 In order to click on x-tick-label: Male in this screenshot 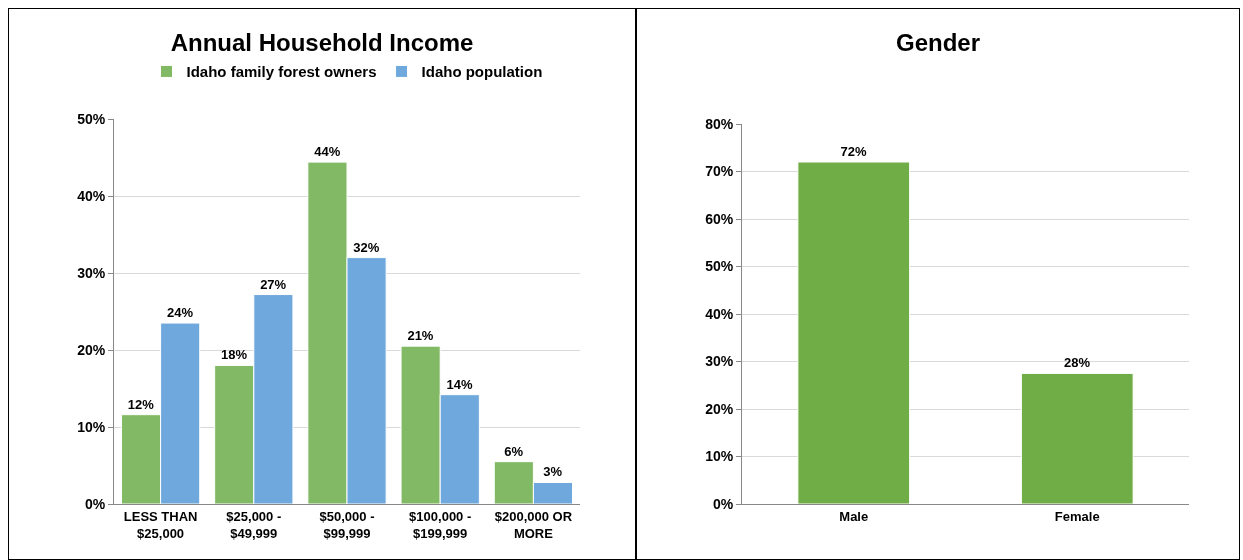, I will do `click(854, 516)`.